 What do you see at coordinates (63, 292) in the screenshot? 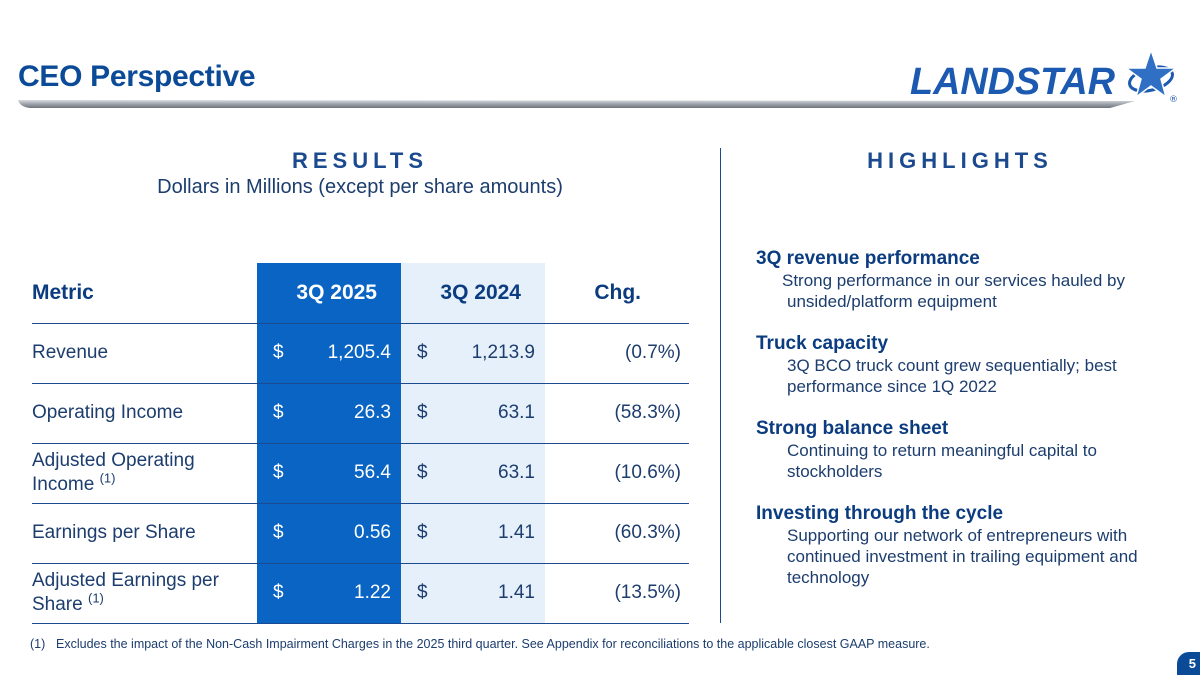
I see `header-metric: Metric` at bounding box center [63, 292].